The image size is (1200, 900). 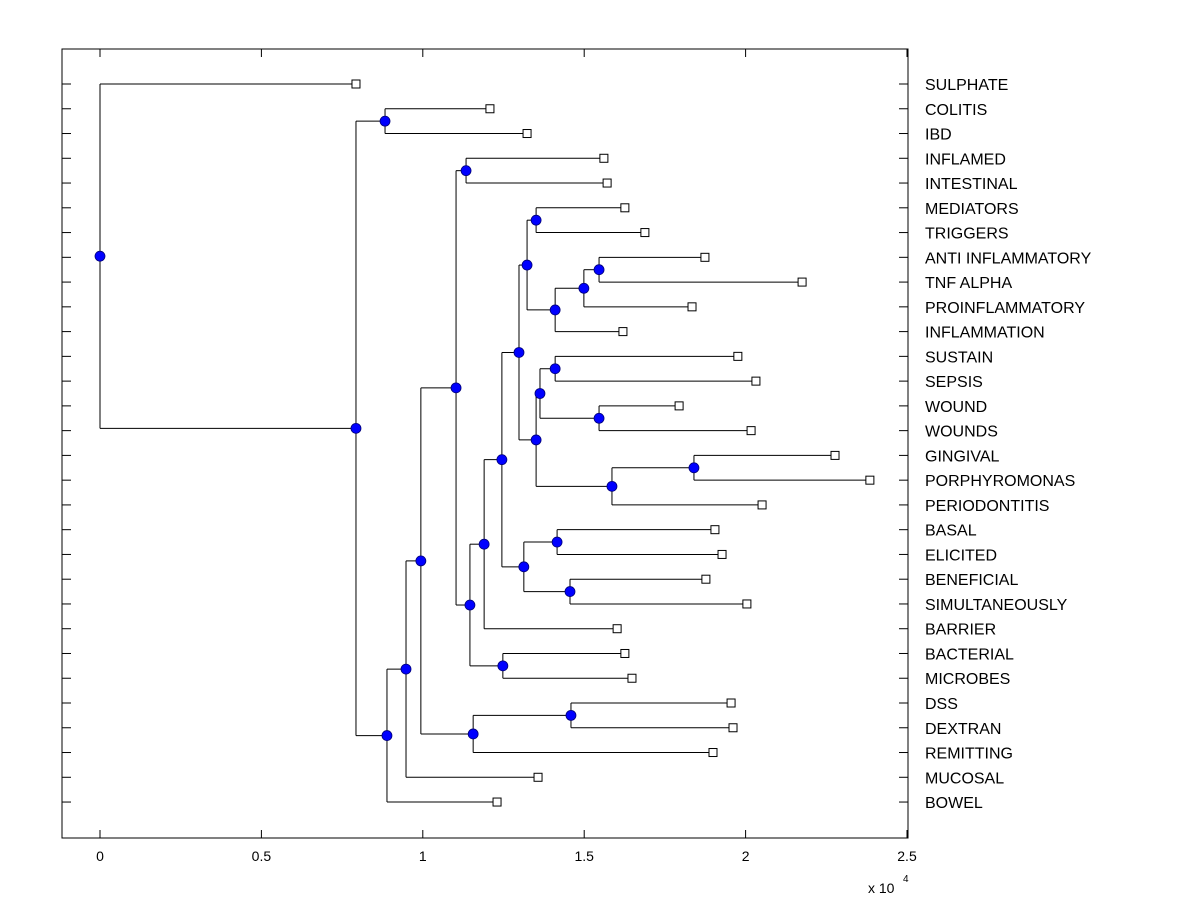 What do you see at coordinates (956, 110) in the screenshot?
I see `leaf-label: COLITIS` at bounding box center [956, 110].